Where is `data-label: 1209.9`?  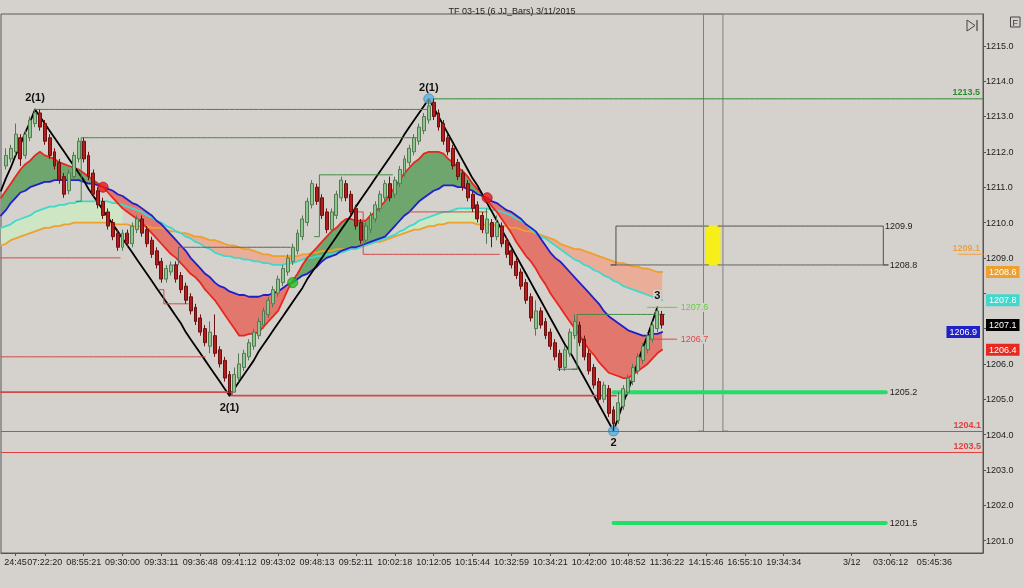 data-label: 1209.9 is located at coordinates (898, 226).